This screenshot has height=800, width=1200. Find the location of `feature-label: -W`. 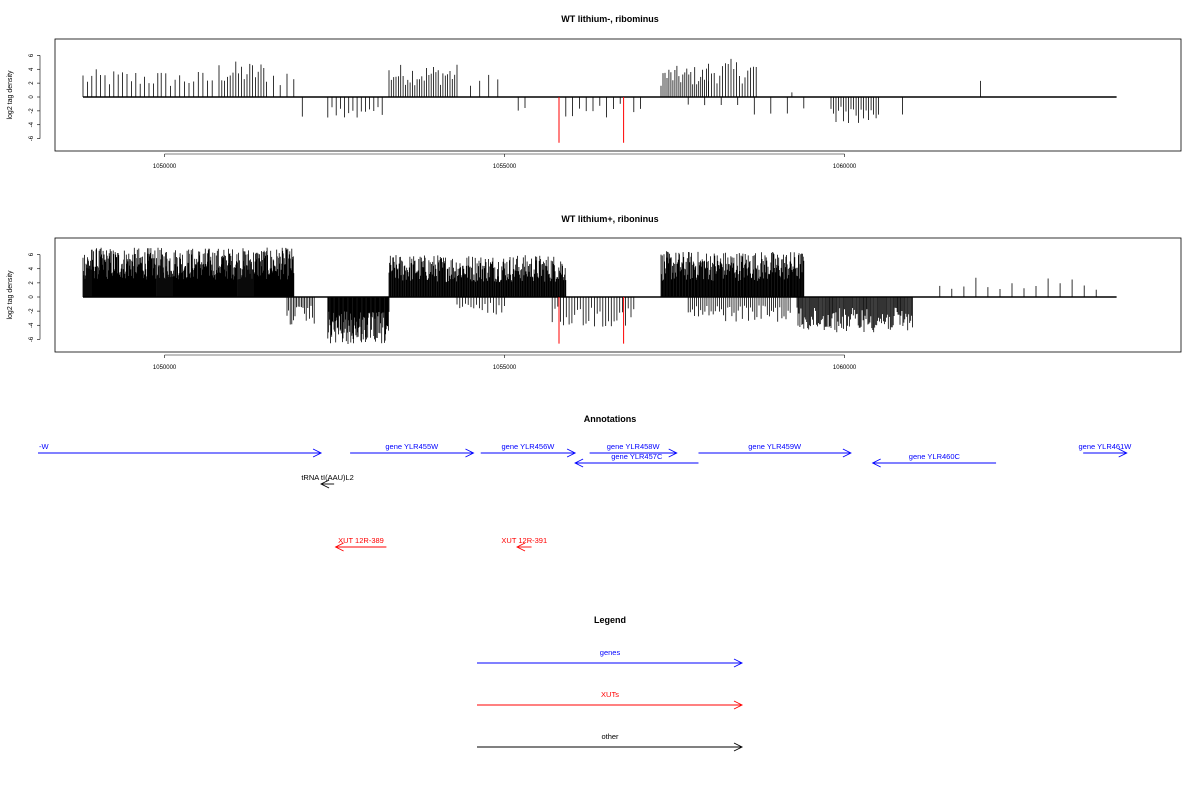

feature-label: -W is located at coordinates (44, 446).